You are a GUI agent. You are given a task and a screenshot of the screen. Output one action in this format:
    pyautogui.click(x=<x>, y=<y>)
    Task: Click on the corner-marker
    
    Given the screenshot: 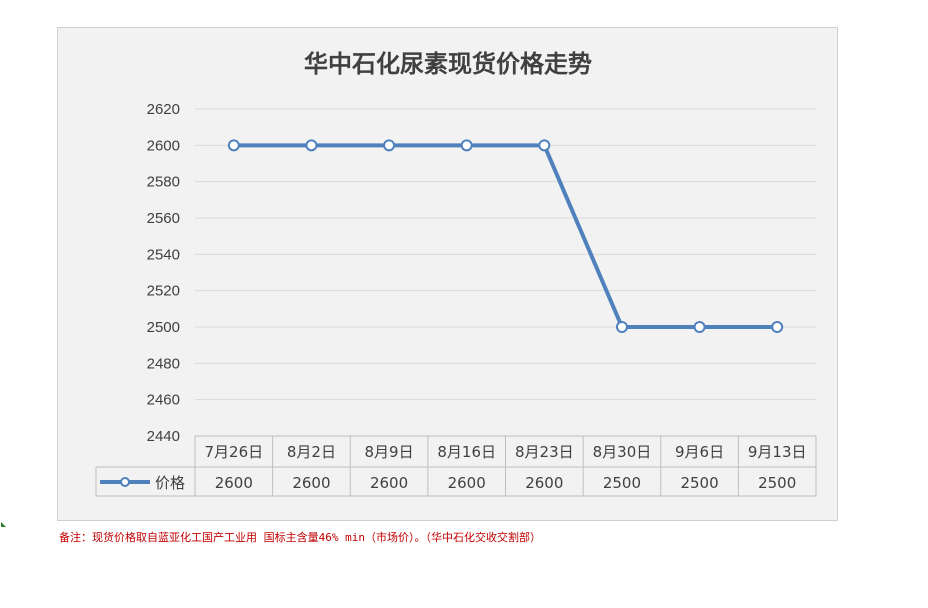 What is the action you would take?
    pyautogui.click(x=3, y=524)
    